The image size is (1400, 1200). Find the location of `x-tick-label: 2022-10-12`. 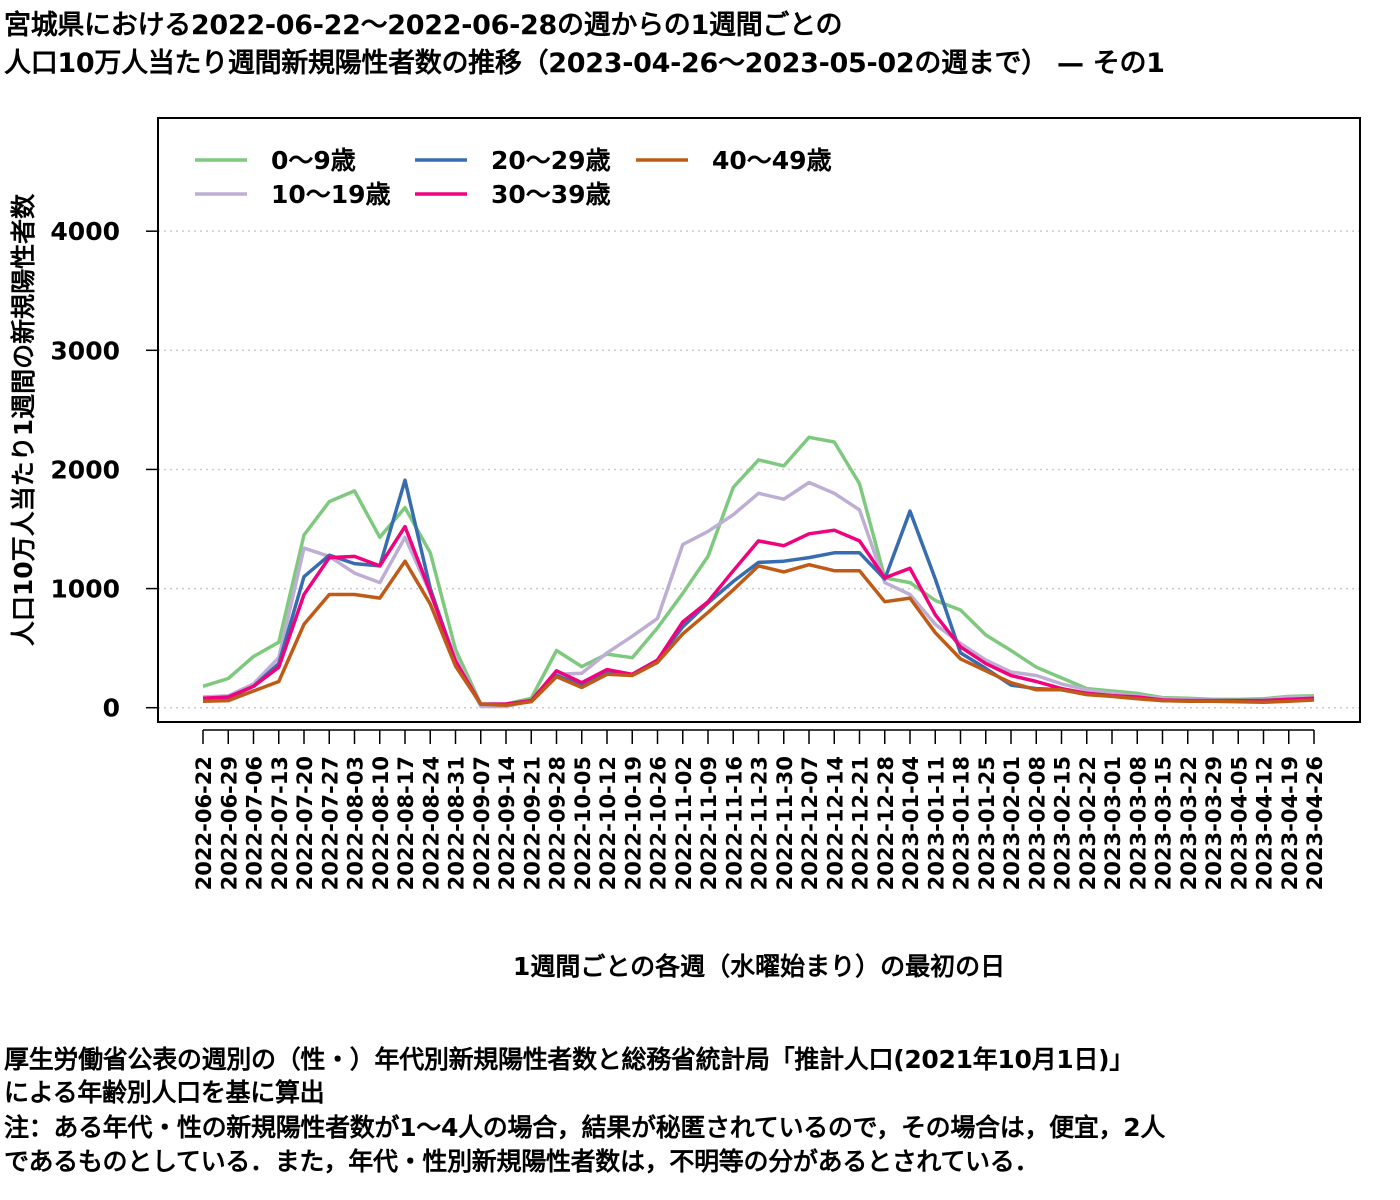

x-tick-label: 2022-10-12 is located at coordinates (608, 823).